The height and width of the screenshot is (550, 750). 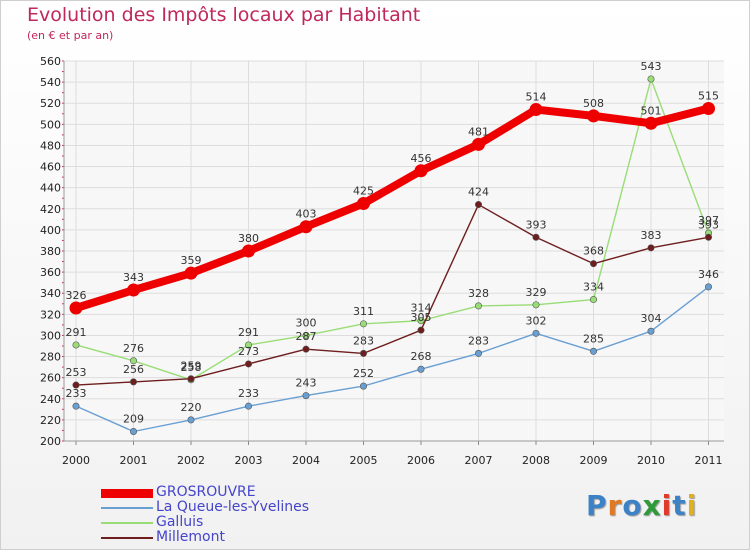 What do you see at coordinates (593, 338) in the screenshot?
I see `data-label: 285` at bounding box center [593, 338].